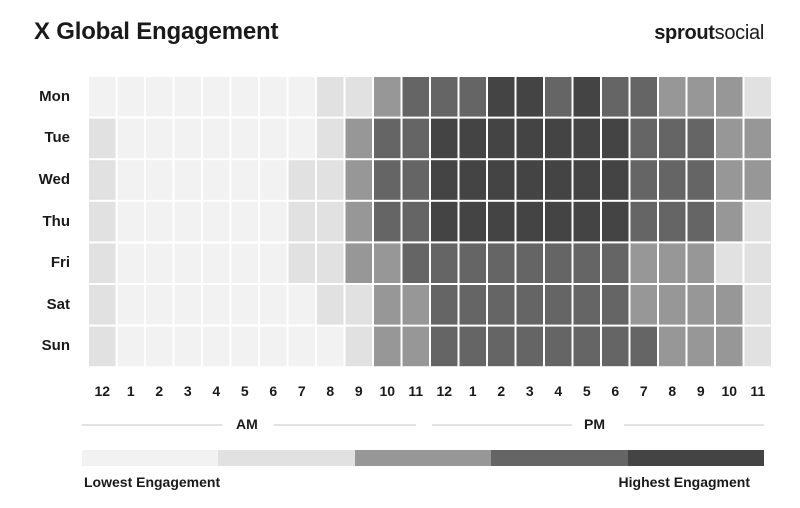 This screenshot has height=508, width=800. I want to click on hour-label-9: 9, so click(358, 391).